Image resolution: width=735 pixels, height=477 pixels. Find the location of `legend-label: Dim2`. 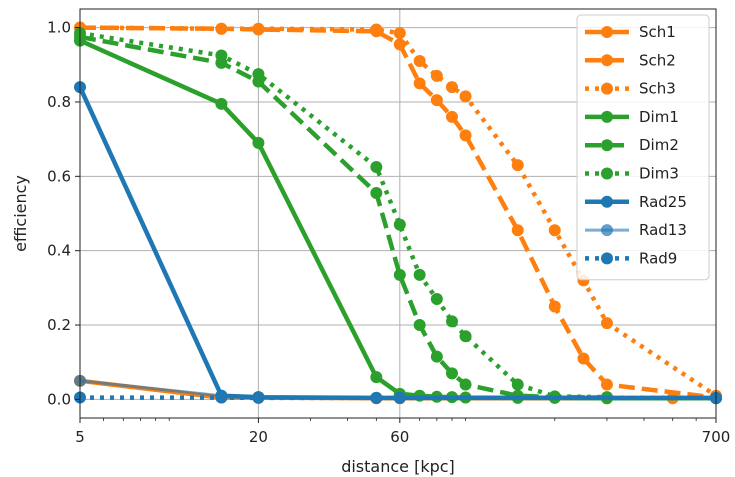

legend-label: Dim2 is located at coordinates (659, 145).